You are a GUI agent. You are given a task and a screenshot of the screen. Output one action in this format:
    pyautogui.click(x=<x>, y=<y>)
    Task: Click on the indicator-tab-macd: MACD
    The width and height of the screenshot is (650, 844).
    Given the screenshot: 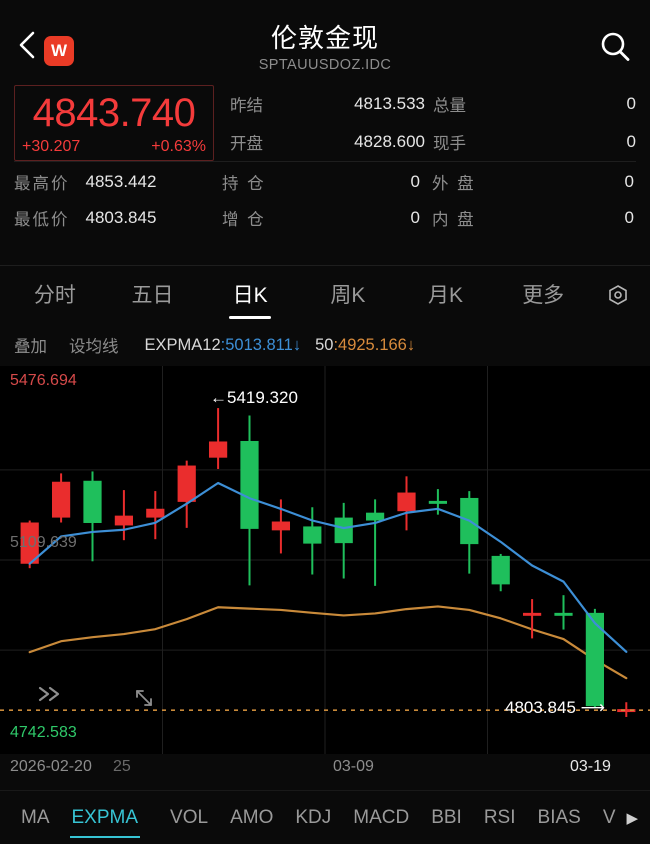 What is the action you would take?
    pyautogui.click(x=381, y=818)
    